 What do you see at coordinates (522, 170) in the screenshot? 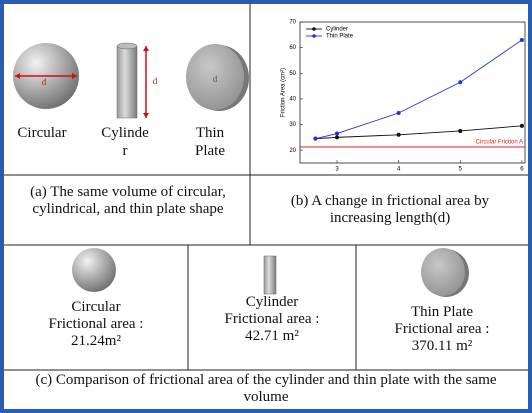
I see `x-tick-label: 6` at bounding box center [522, 170].